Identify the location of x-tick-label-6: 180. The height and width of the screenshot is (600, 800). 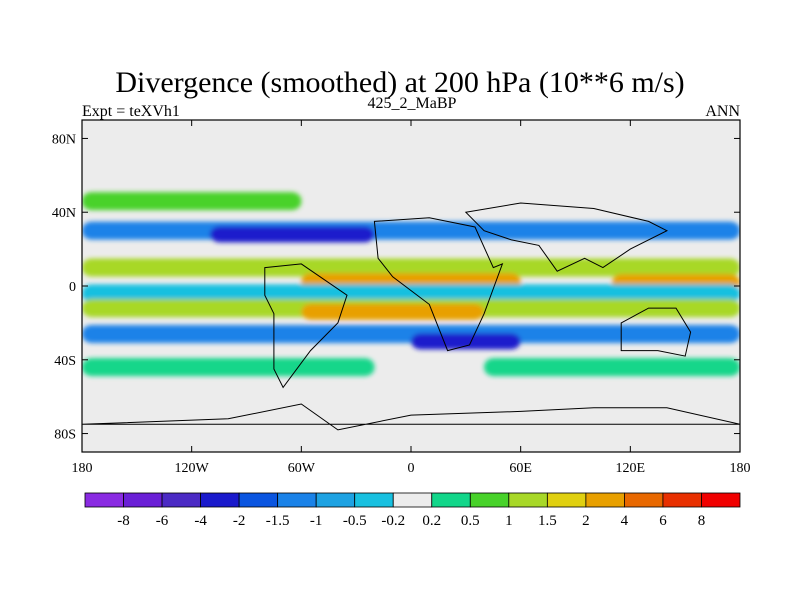
(740, 468).